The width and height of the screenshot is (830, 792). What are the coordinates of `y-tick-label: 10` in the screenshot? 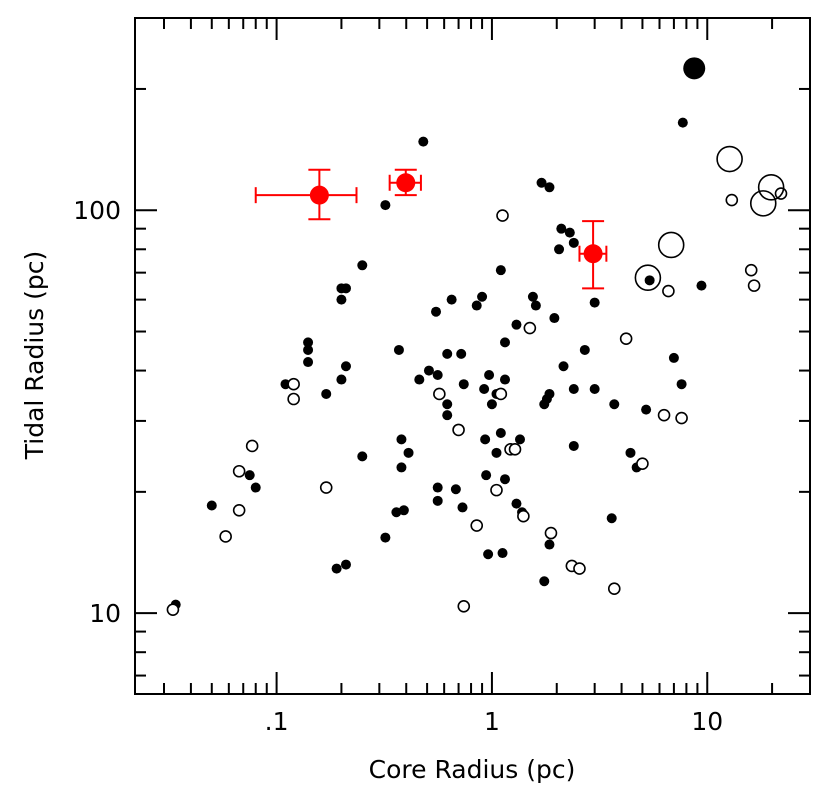 It's located at (105, 613).